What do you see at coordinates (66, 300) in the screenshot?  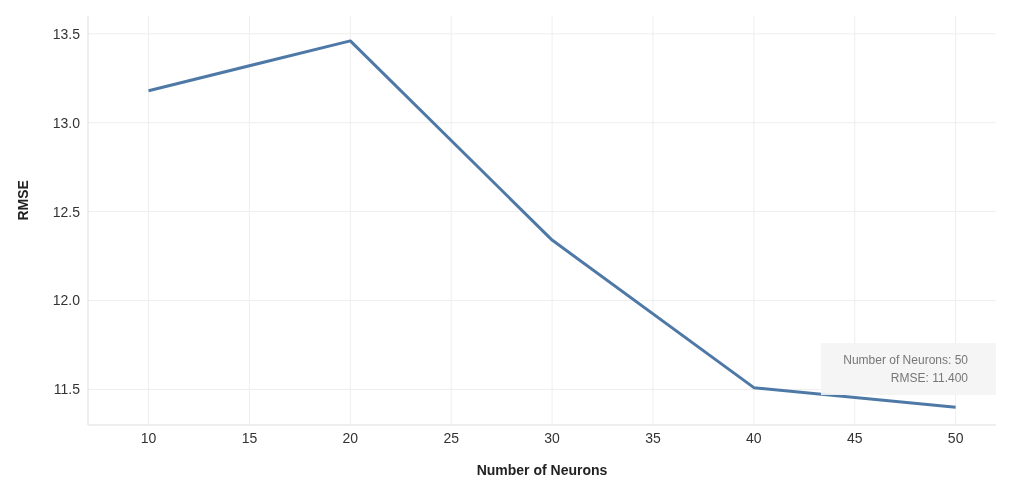 I see `y-tick-label: 12.0` at bounding box center [66, 300].